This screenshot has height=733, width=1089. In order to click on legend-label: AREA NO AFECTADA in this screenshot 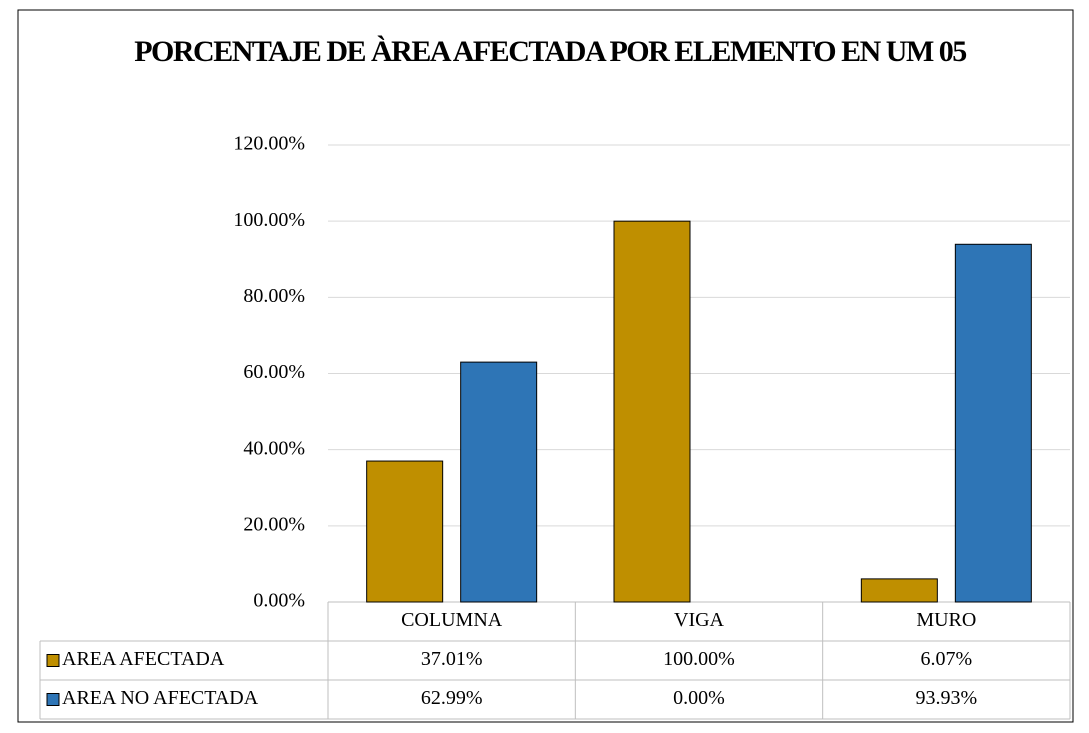, I will do `click(160, 698)`.